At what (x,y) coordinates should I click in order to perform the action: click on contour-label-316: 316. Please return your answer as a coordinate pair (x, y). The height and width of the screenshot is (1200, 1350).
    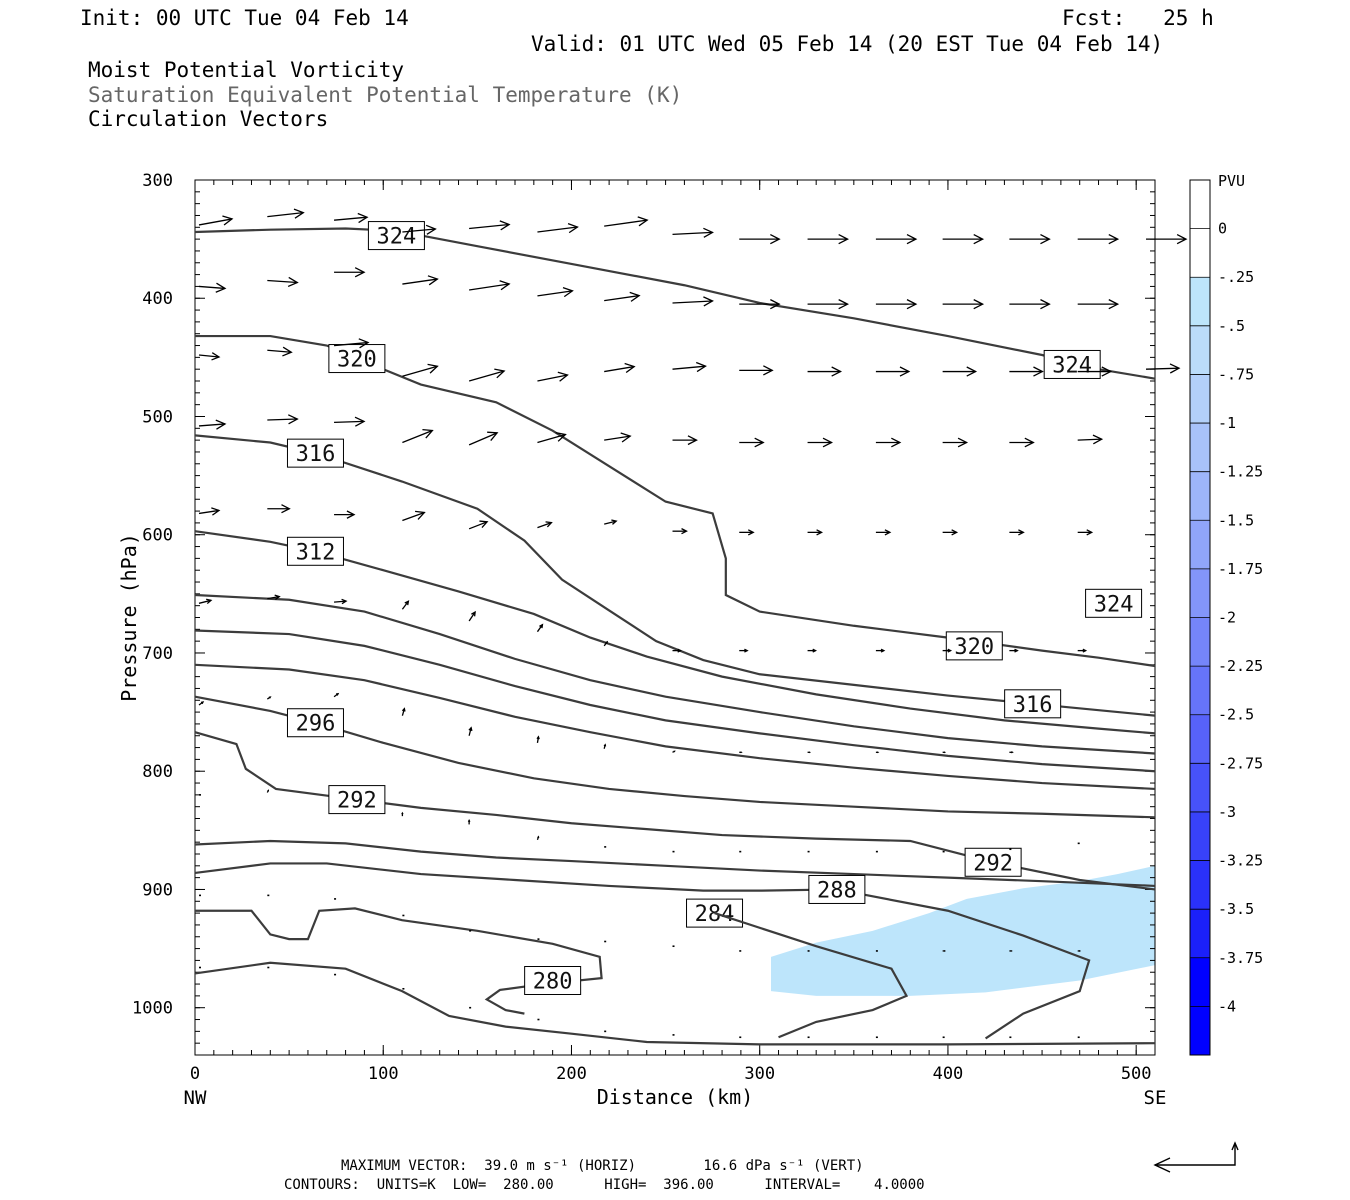
    Looking at the image, I should click on (316, 454).